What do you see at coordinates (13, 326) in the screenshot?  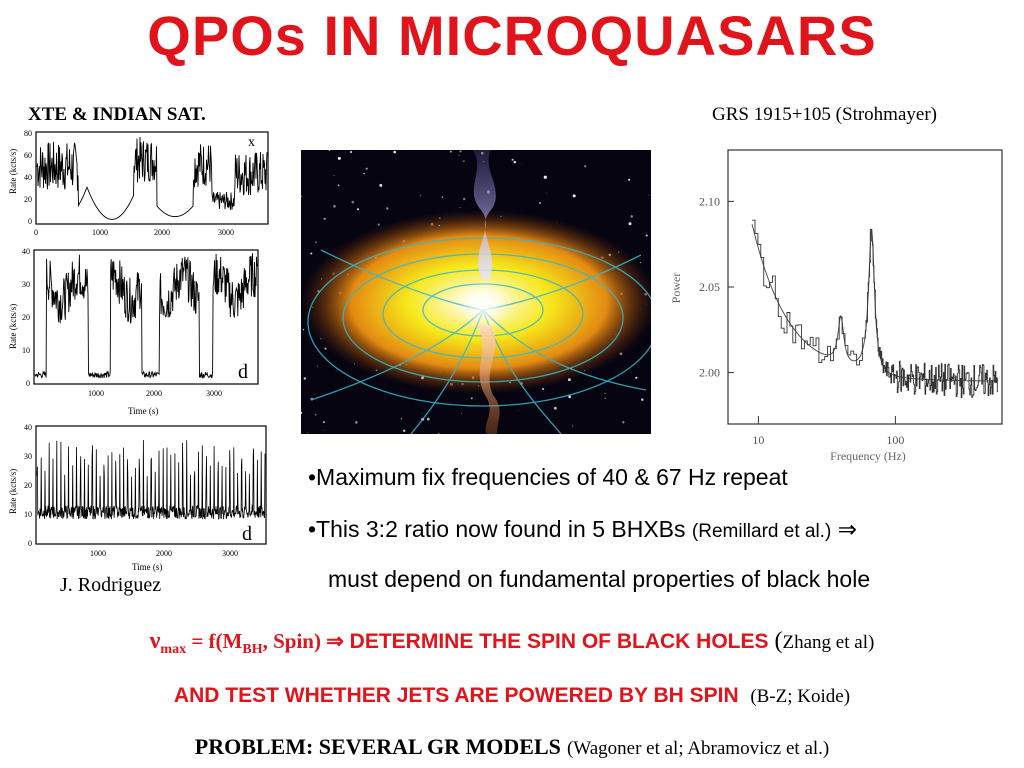 I see `panel2-ylabel: Rate (kcts/s)` at bounding box center [13, 326].